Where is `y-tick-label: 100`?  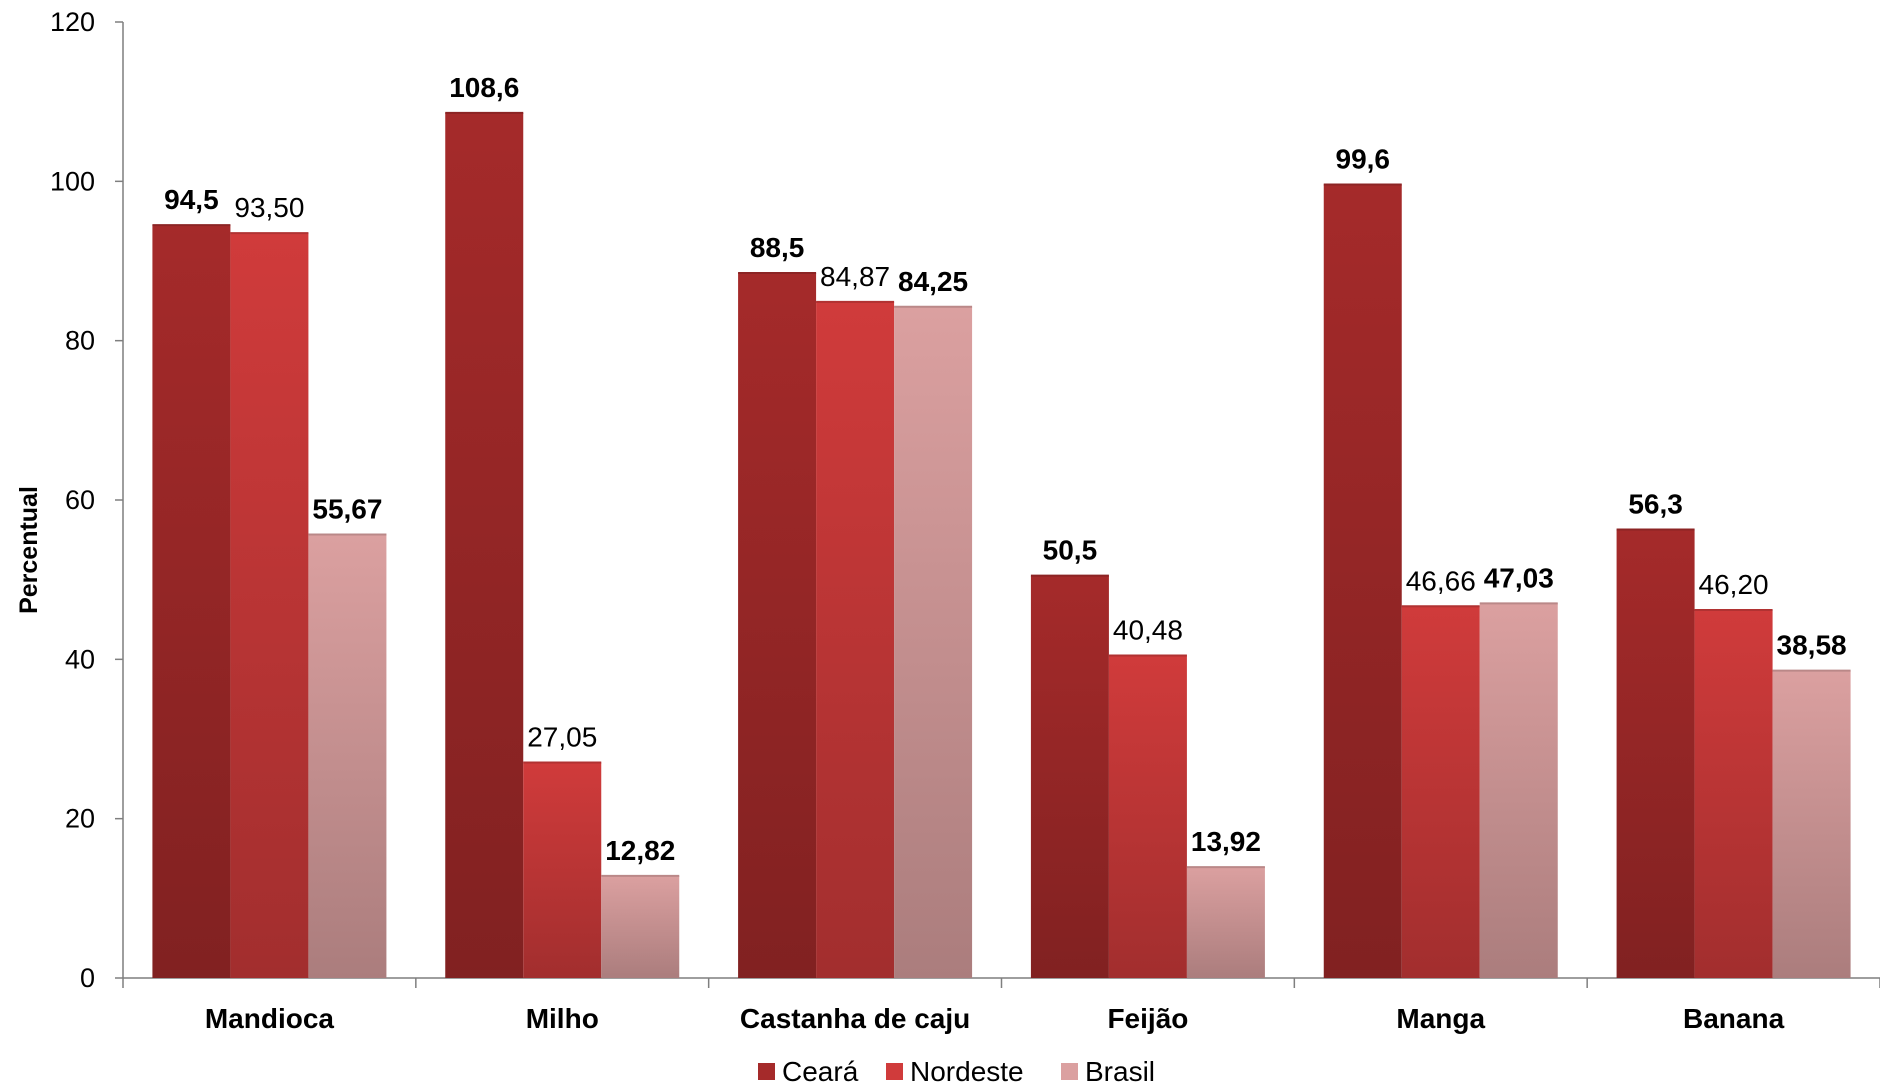
y-tick-label: 100 is located at coordinates (72, 181).